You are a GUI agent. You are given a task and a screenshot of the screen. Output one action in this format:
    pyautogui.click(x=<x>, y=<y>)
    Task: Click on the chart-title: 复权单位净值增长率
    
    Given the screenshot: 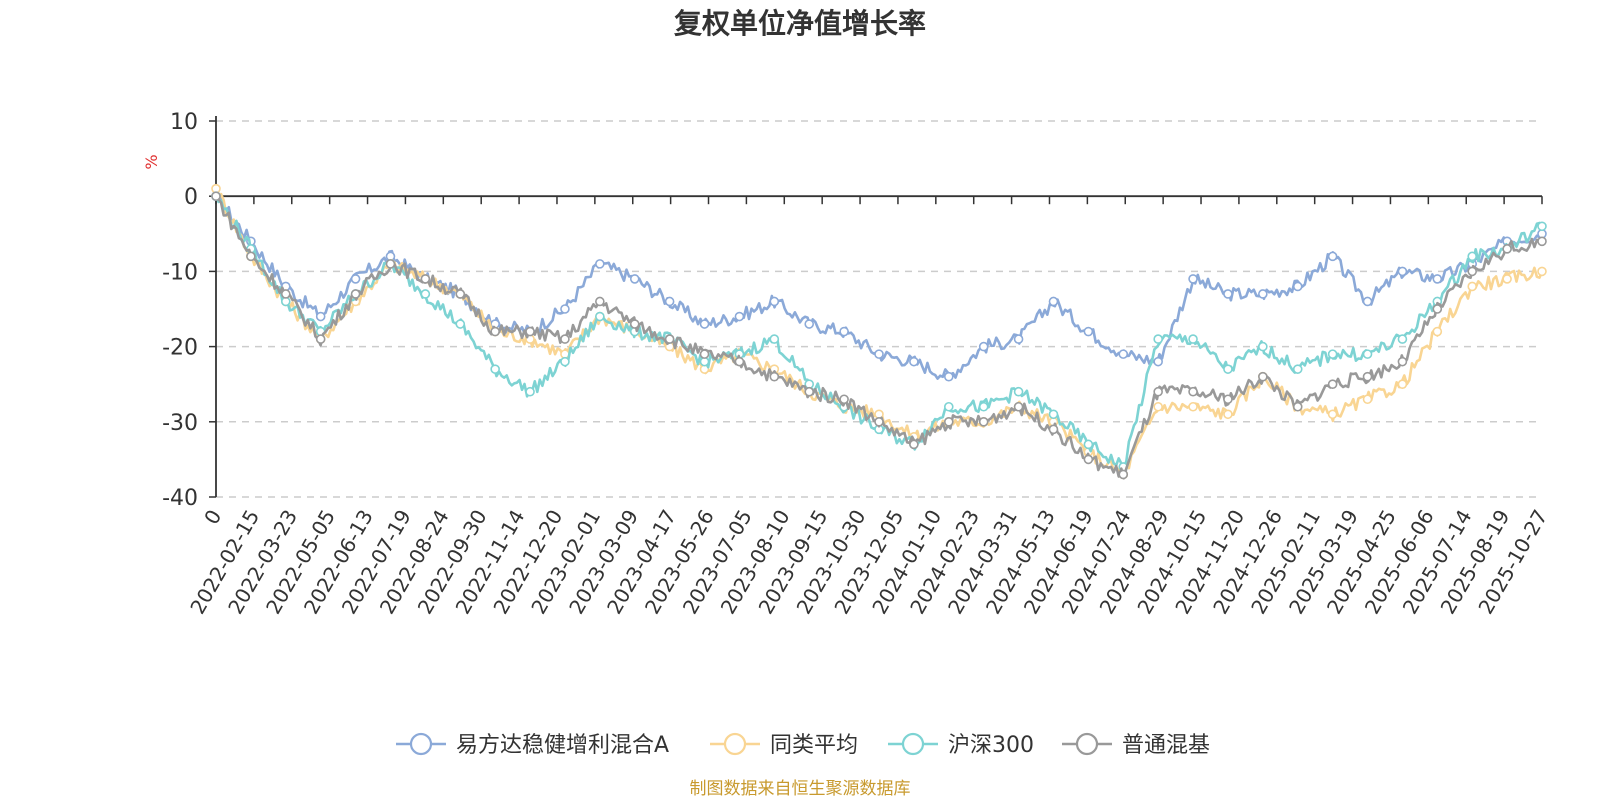 What is the action you would take?
    pyautogui.click(x=800, y=23)
    